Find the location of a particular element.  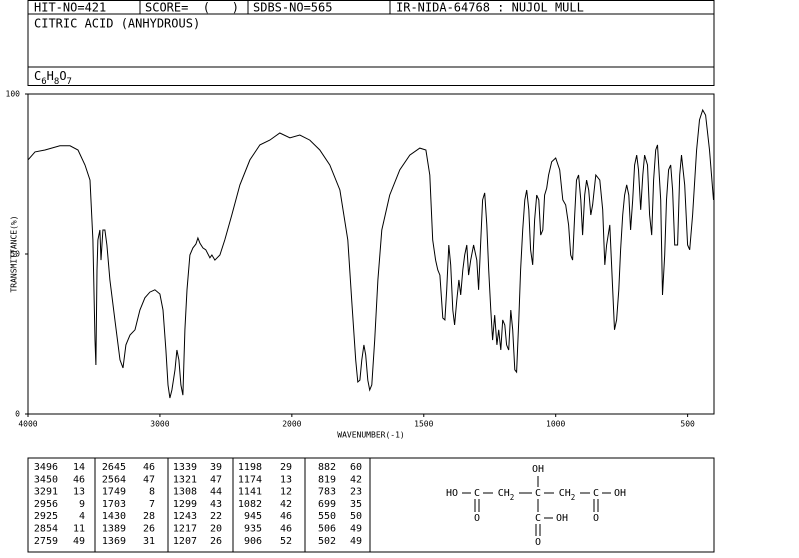

peak-transmittance: 22 is located at coordinates (216, 516).